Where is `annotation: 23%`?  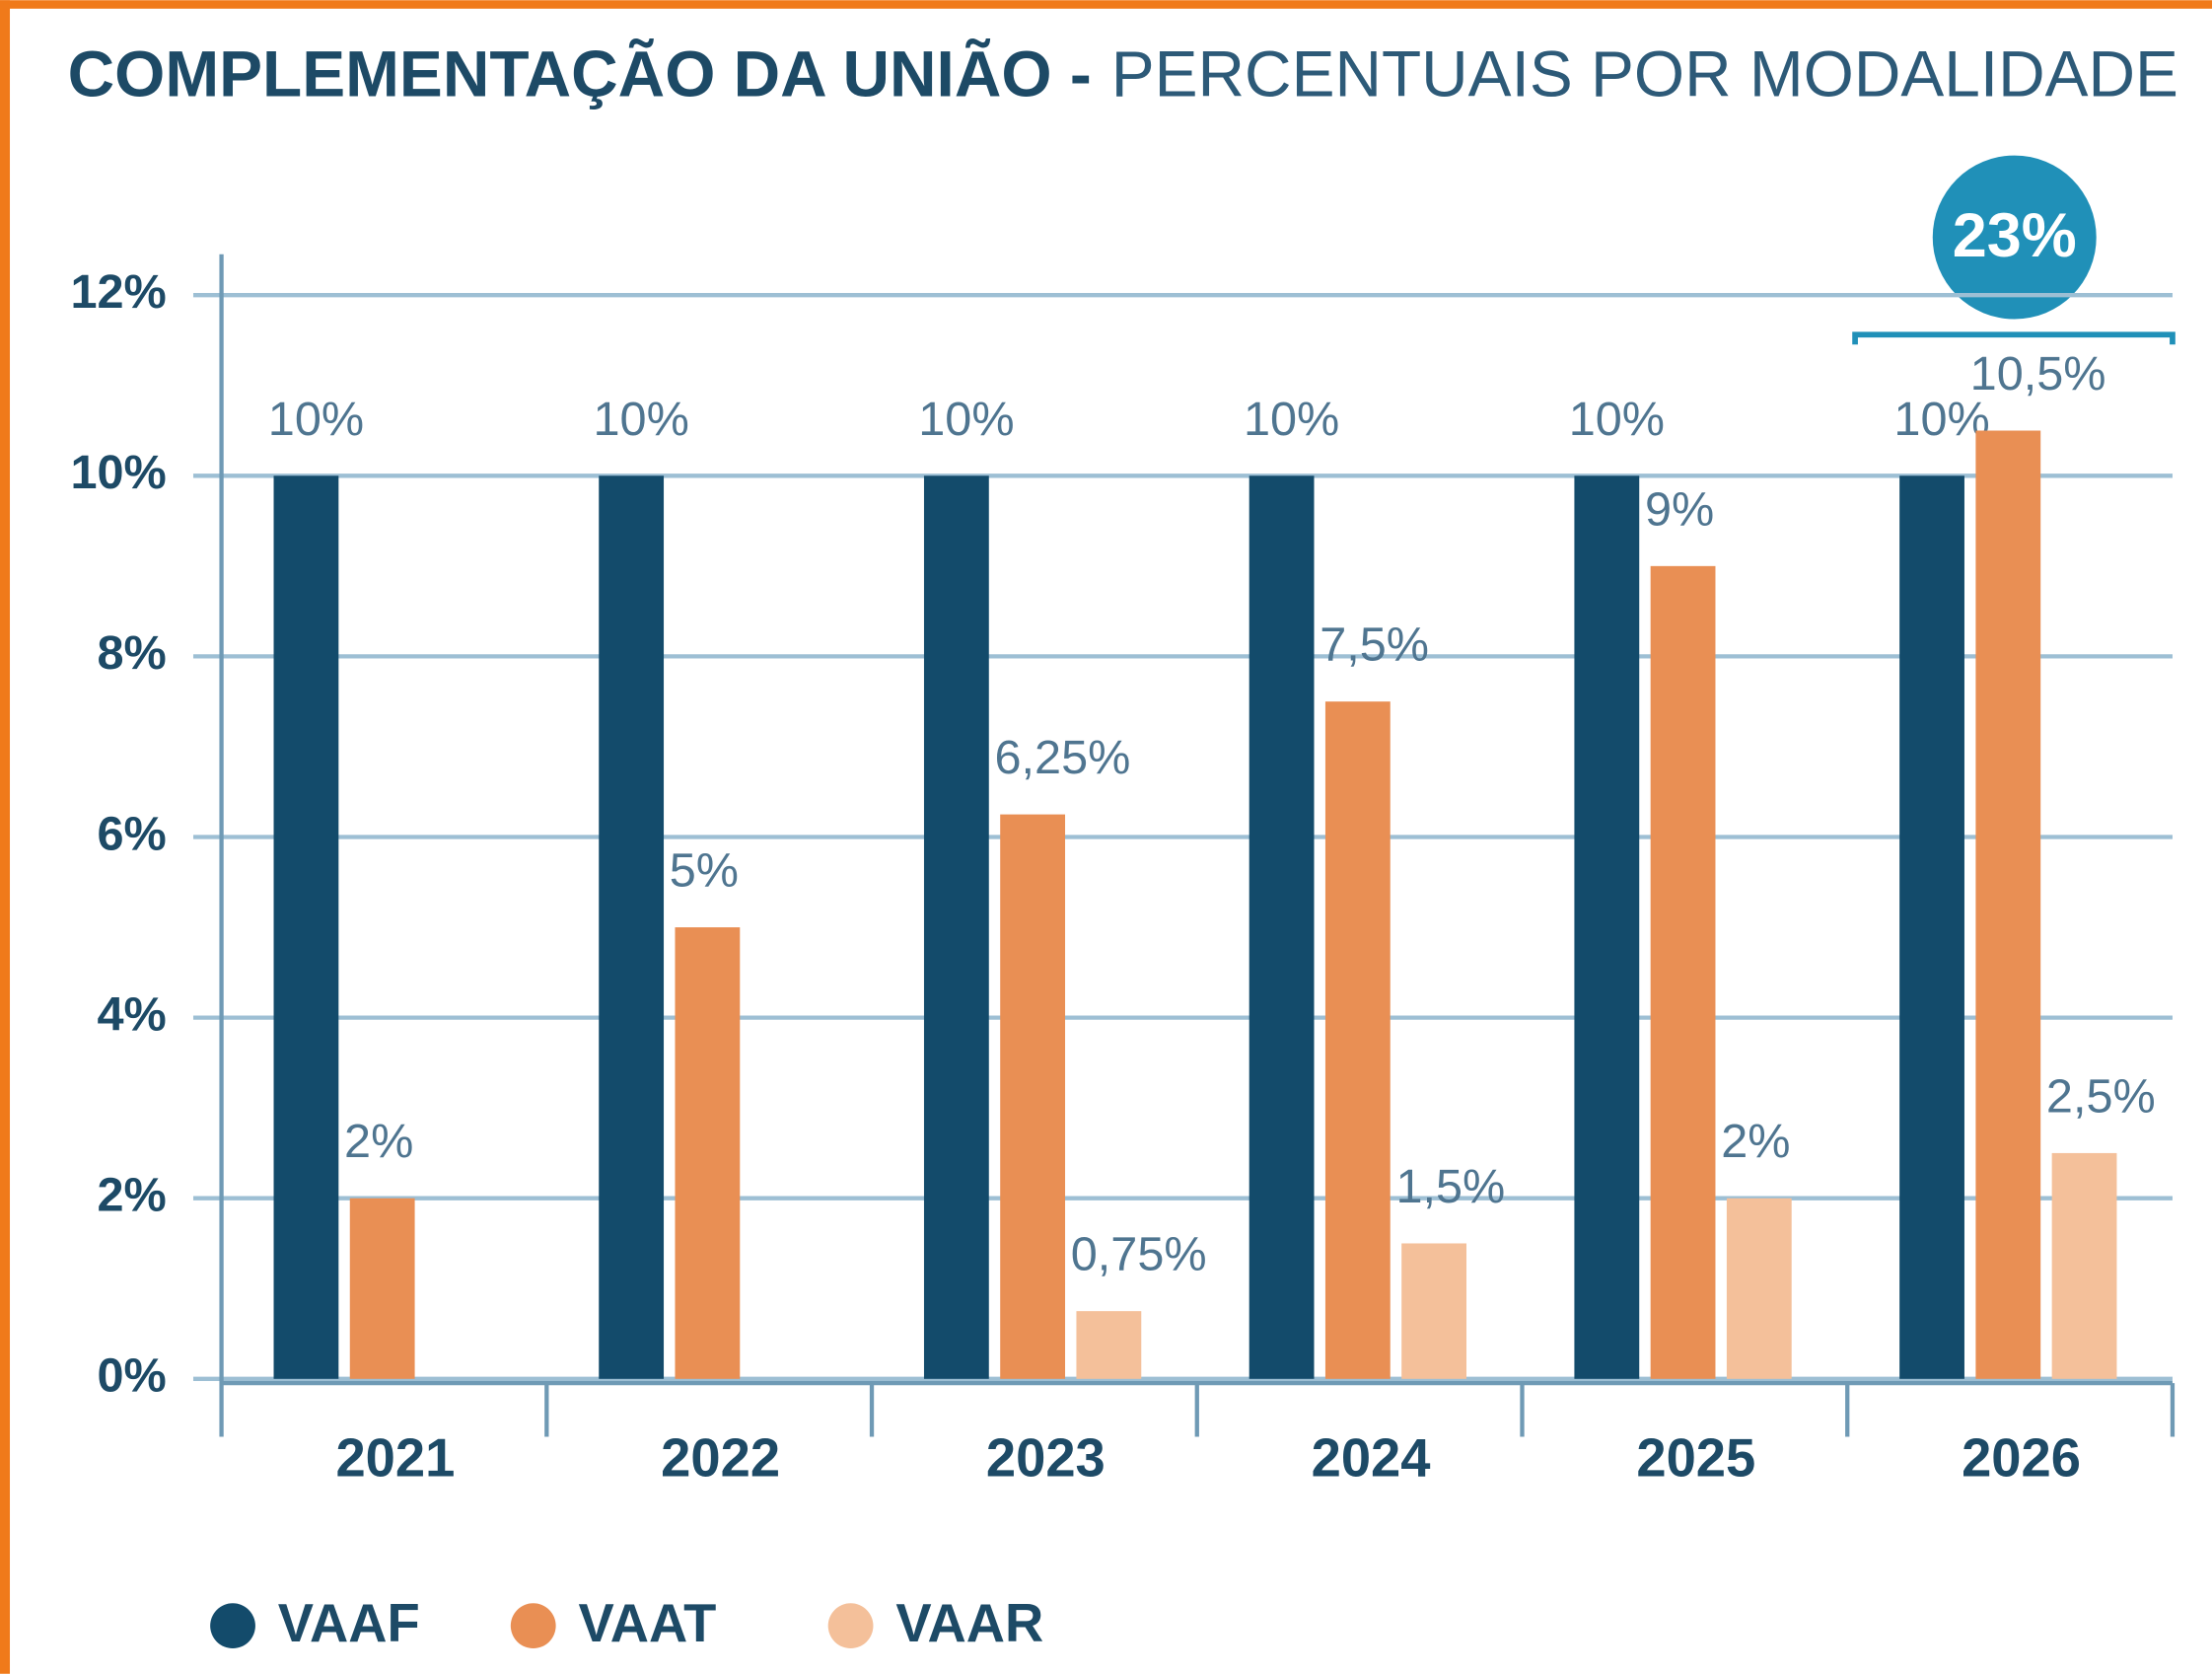 annotation: 23% is located at coordinates (2015, 235).